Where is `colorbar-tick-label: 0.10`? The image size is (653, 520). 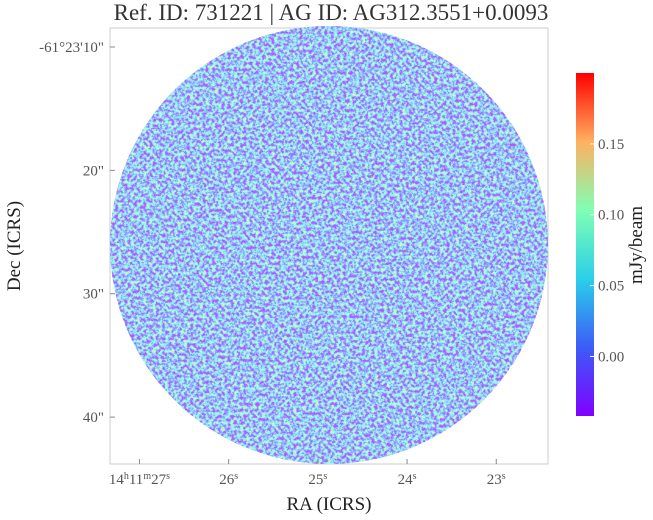
colorbar-tick-label: 0.10 is located at coordinates (611, 216).